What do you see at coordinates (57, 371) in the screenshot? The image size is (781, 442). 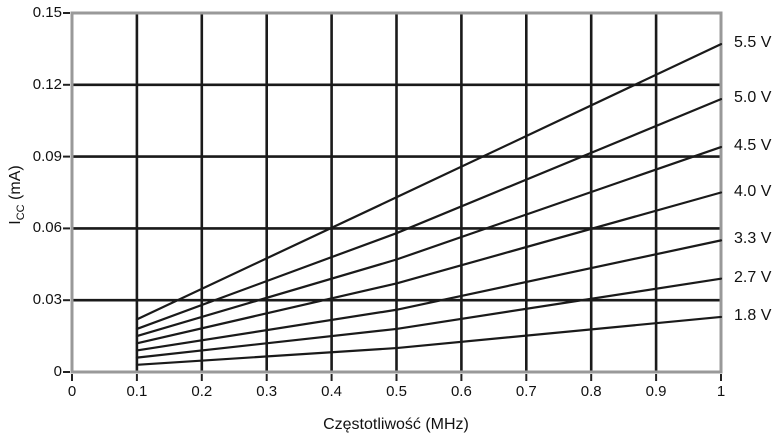 I see `y-tick-label: 0` at bounding box center [57, 371].